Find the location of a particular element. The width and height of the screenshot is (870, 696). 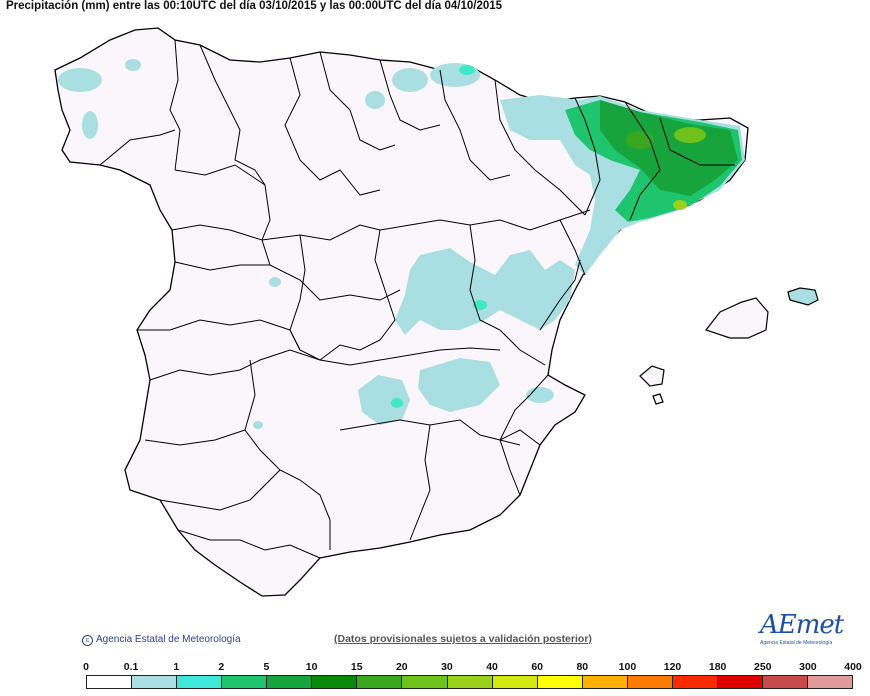

aemet-logo: AEmet Agencia Estatal de Meteorología is located at coordinates (805, 630).